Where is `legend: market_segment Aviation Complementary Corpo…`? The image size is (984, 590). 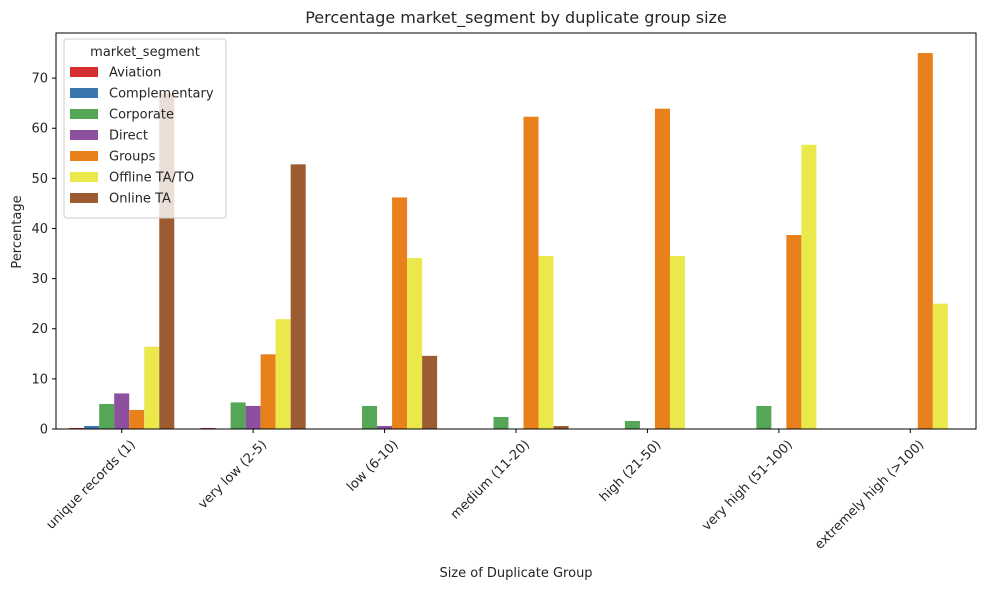
legend: market_segment Aviation Complementary Corpo… is located at coordinates (145, 128).